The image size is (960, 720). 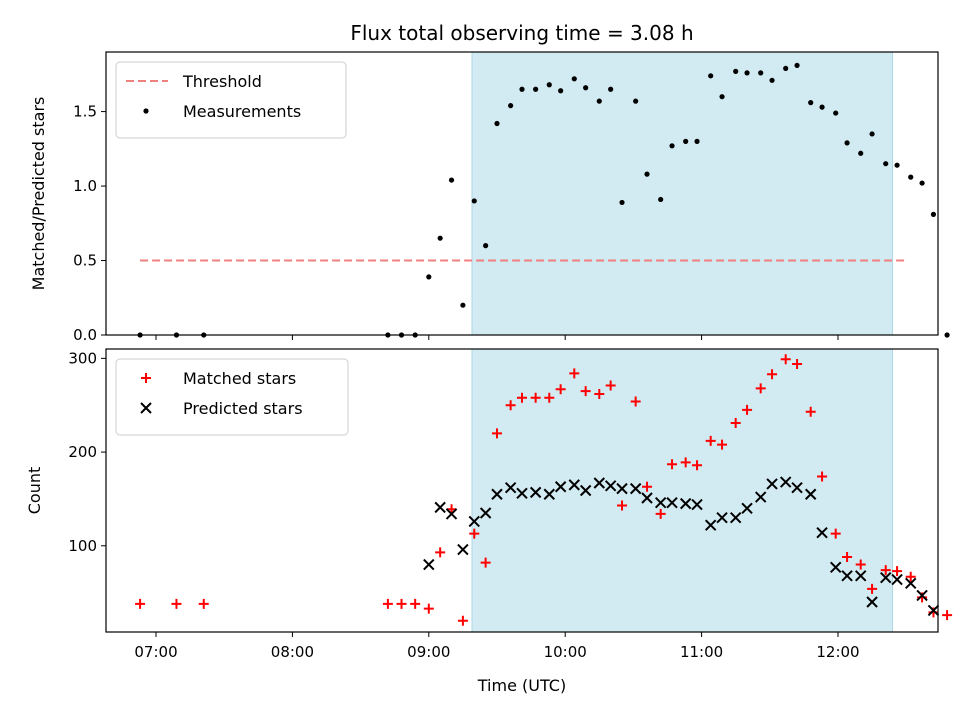 I want to click on legend-label: Threshold, so click(x=222, y=81).